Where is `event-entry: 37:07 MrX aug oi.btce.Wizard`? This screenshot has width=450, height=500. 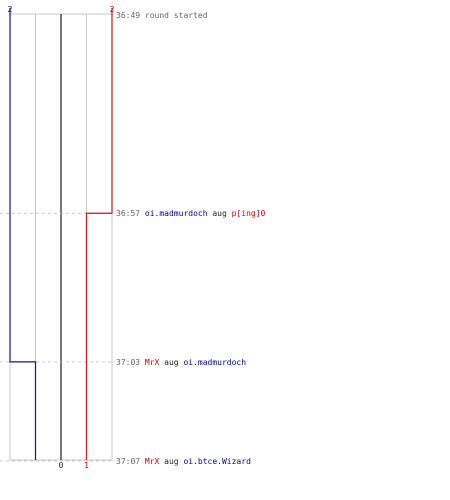 event-entry: 37:07 MrX aug oi.btce.Wizard is located at coordinates (183, 461).